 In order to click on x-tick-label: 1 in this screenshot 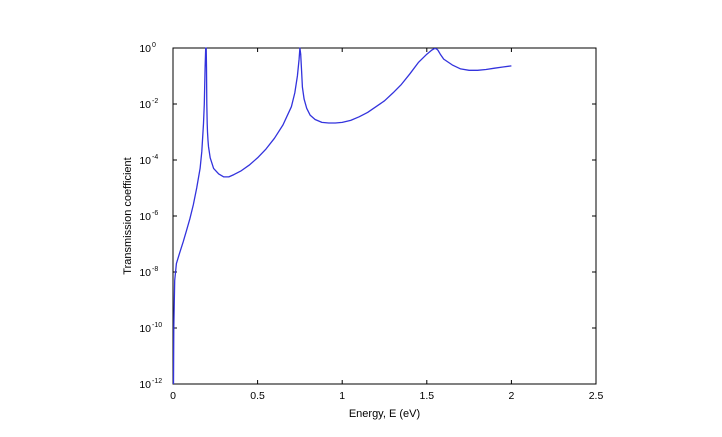, I will do `click(342, 396)`.